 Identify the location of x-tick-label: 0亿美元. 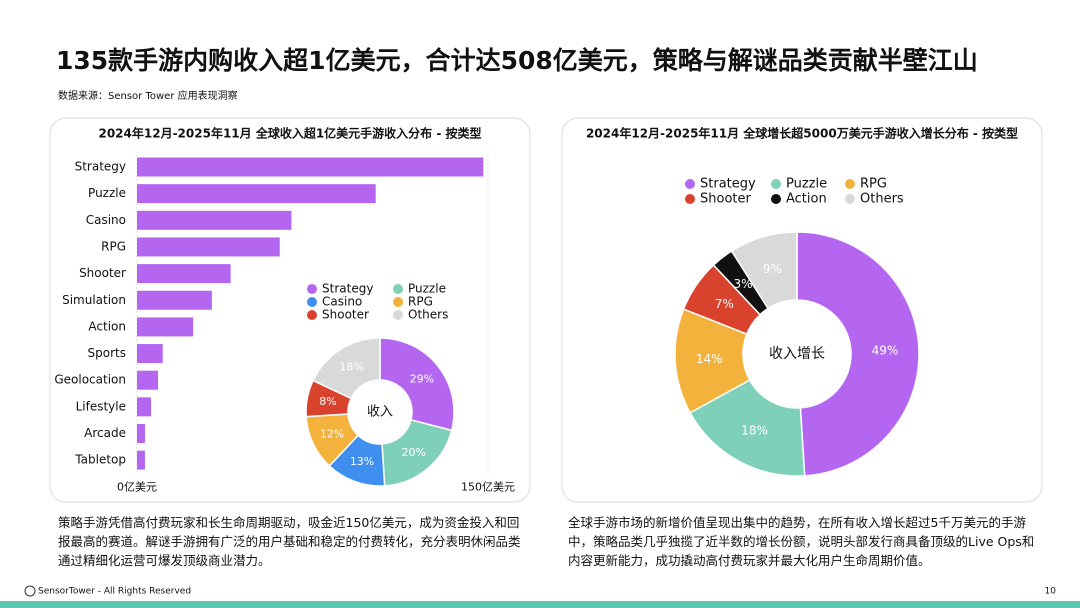
(137, 486).